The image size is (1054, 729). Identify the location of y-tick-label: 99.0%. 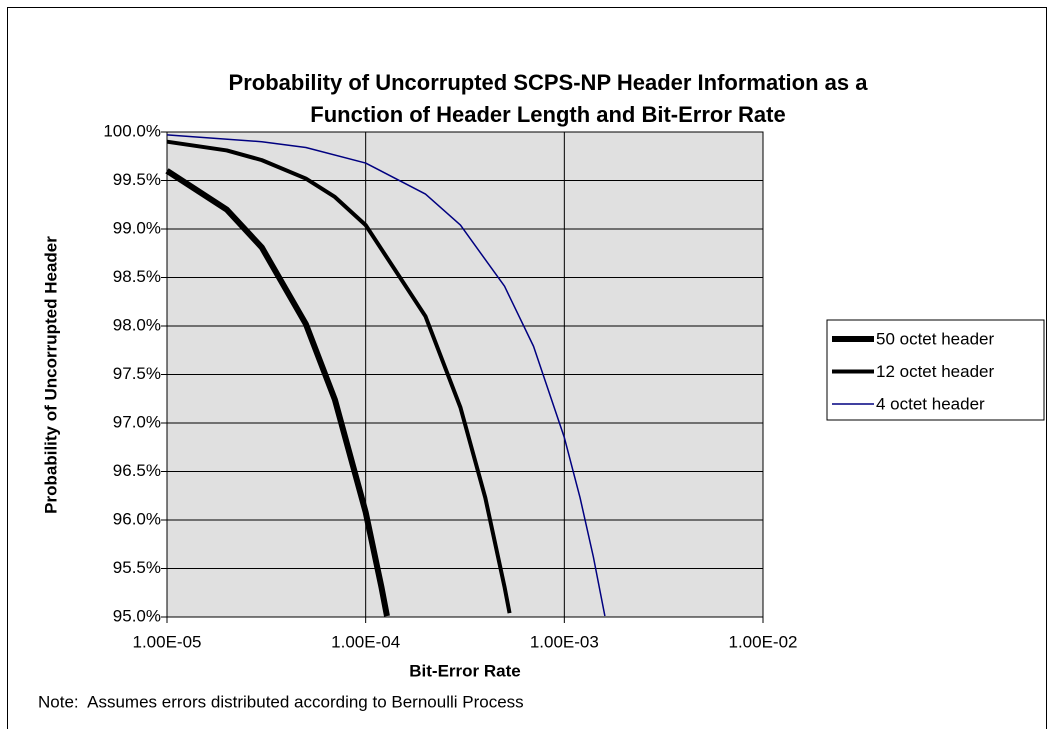
(137, 227).